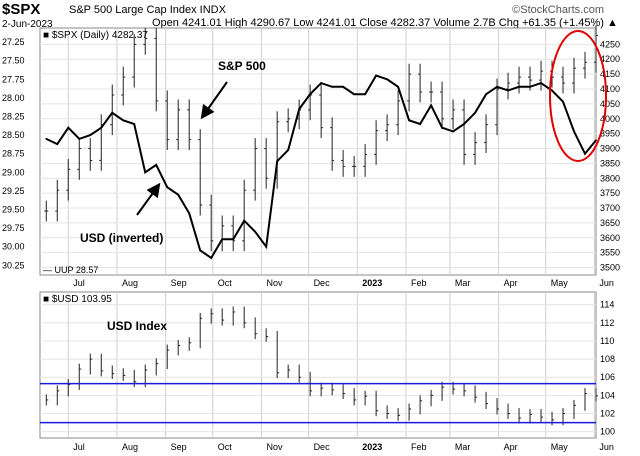 This screenshot has height=456, width=640. I want to click on right-axis-tick-label: 4250, so click(610, 44).